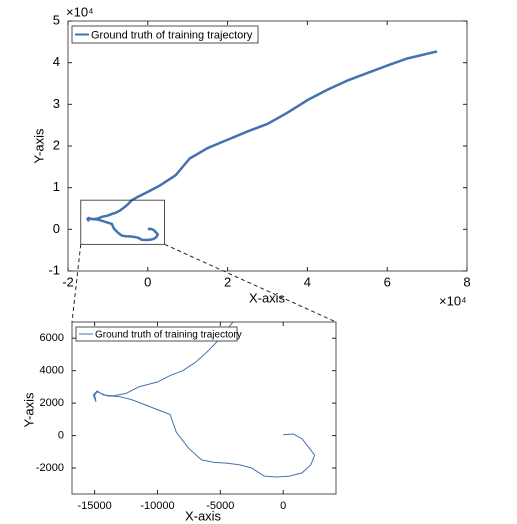  Describe the element at coordinates (56, 186) in the screenshot. I see `y-tick-label: 1` at that location.